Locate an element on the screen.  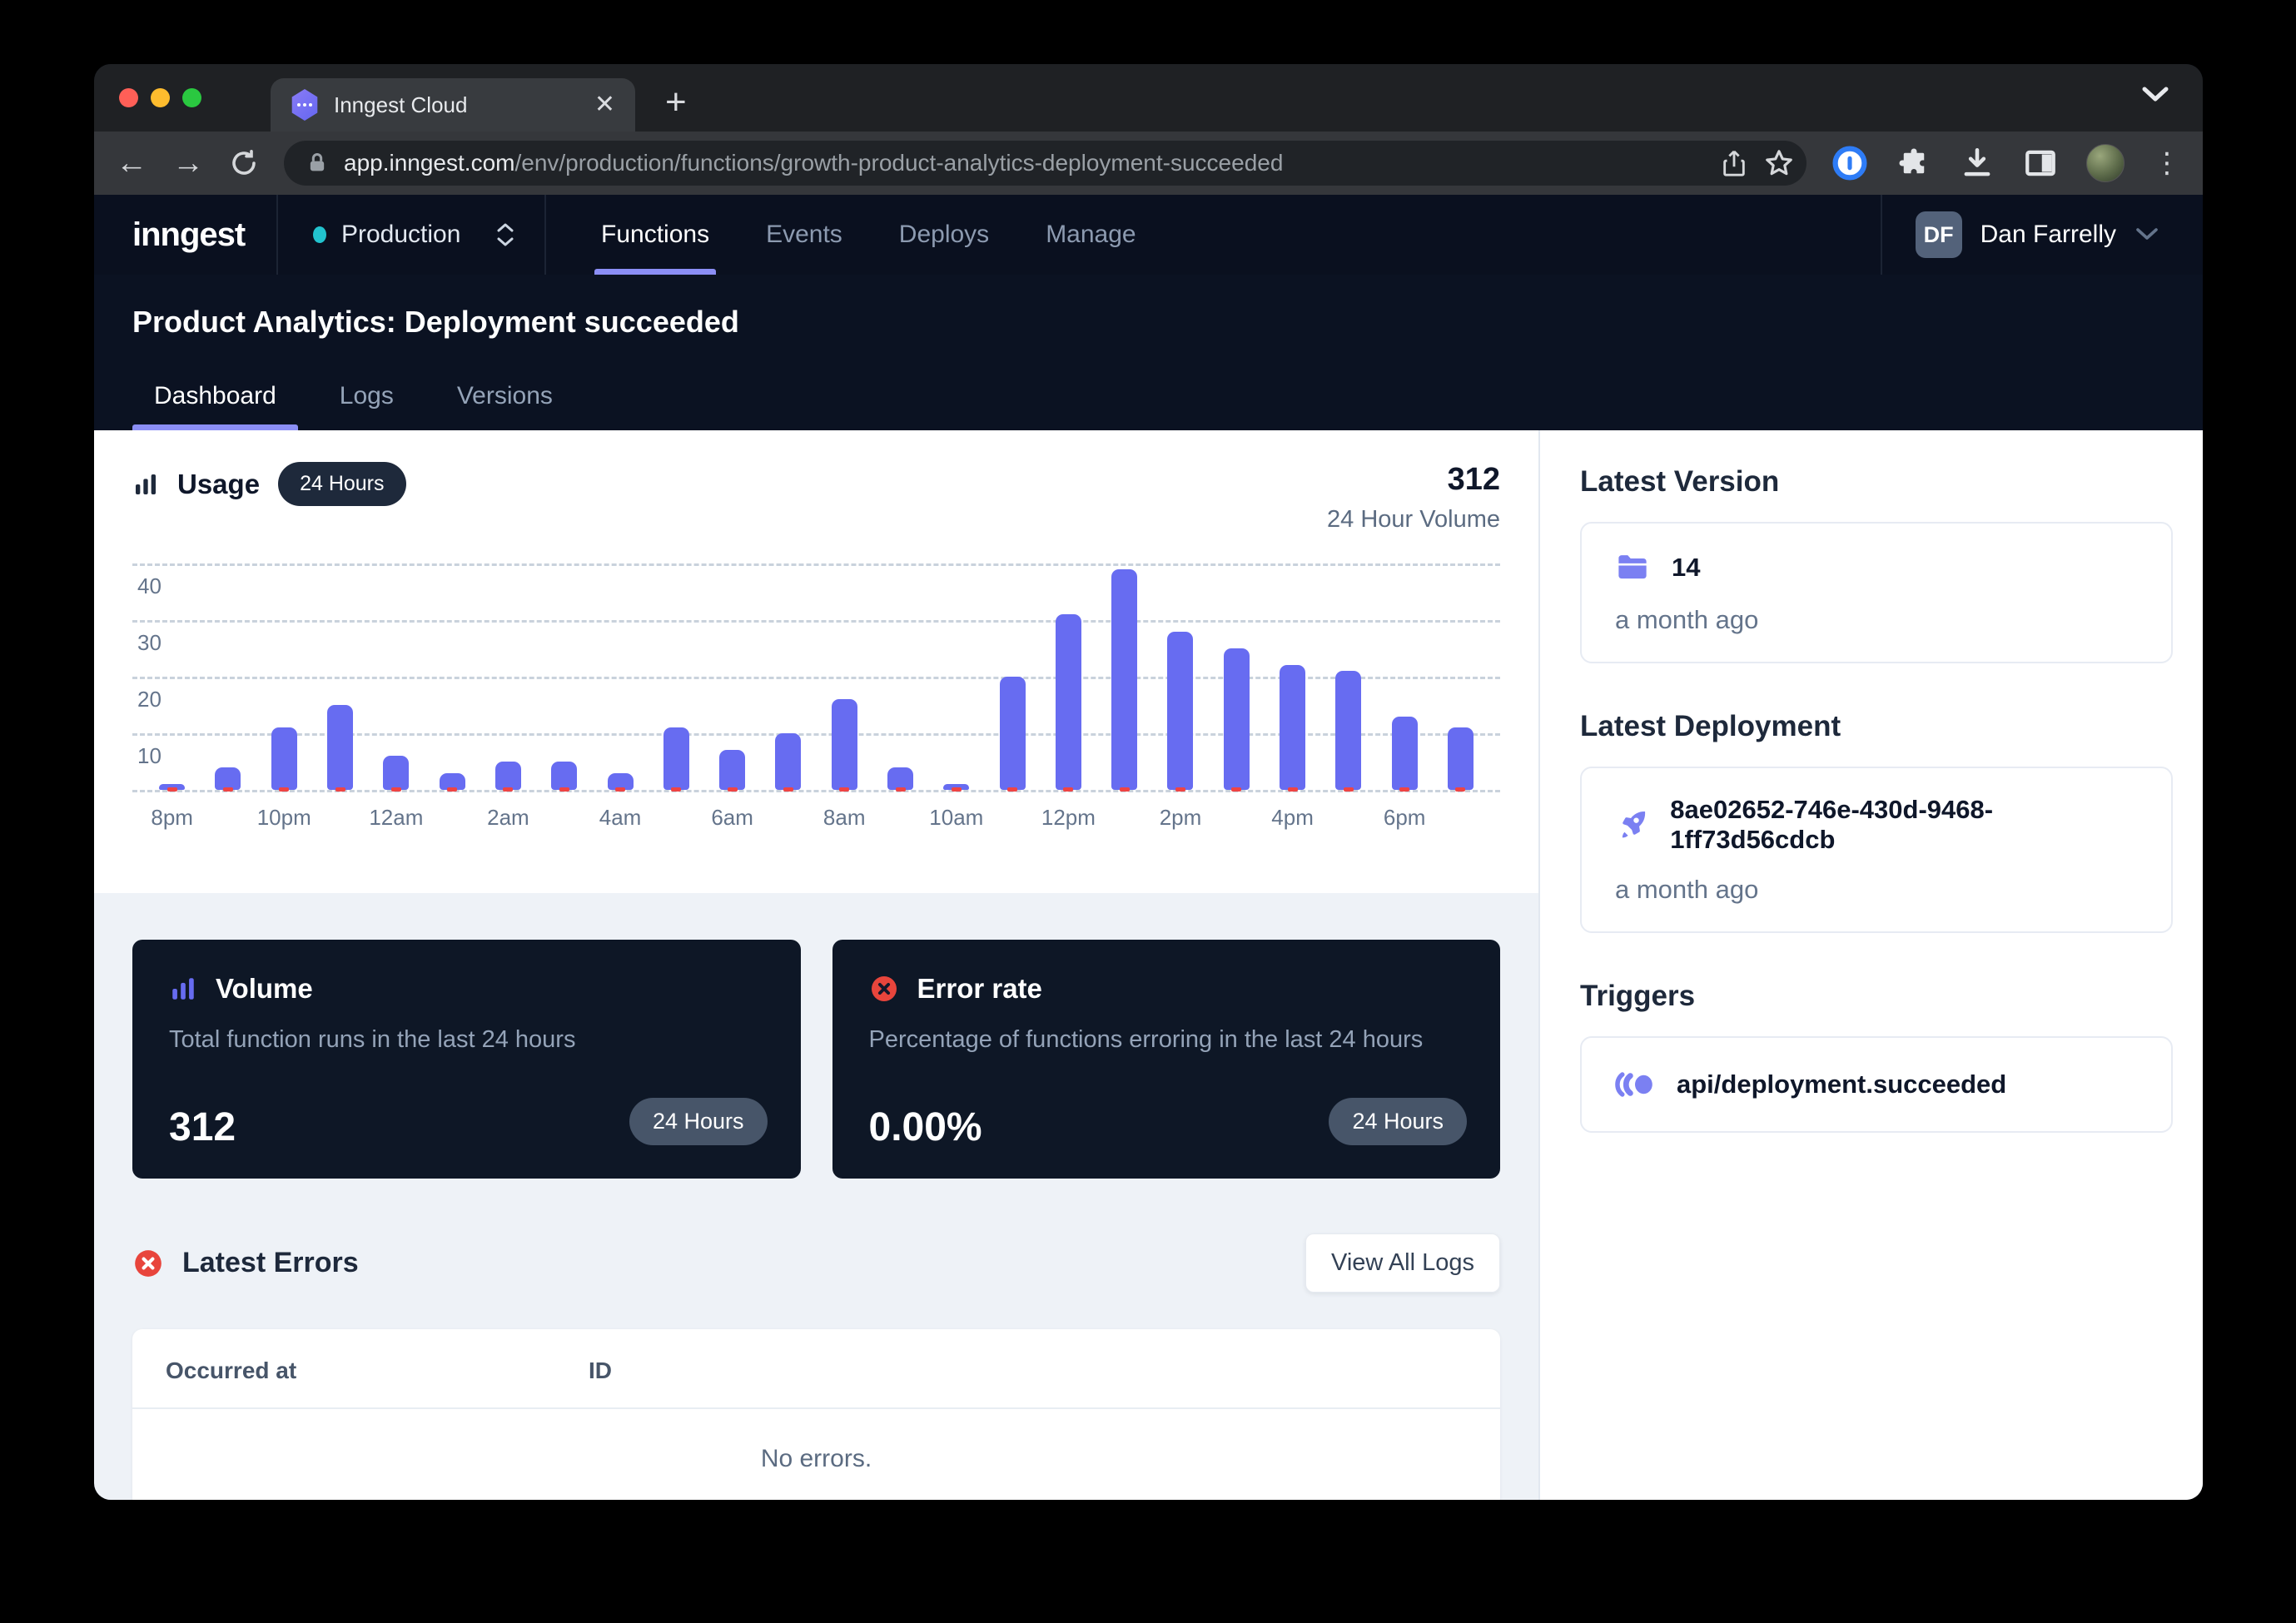
x-axis-label: 10am is located at coordinates (956, 817).